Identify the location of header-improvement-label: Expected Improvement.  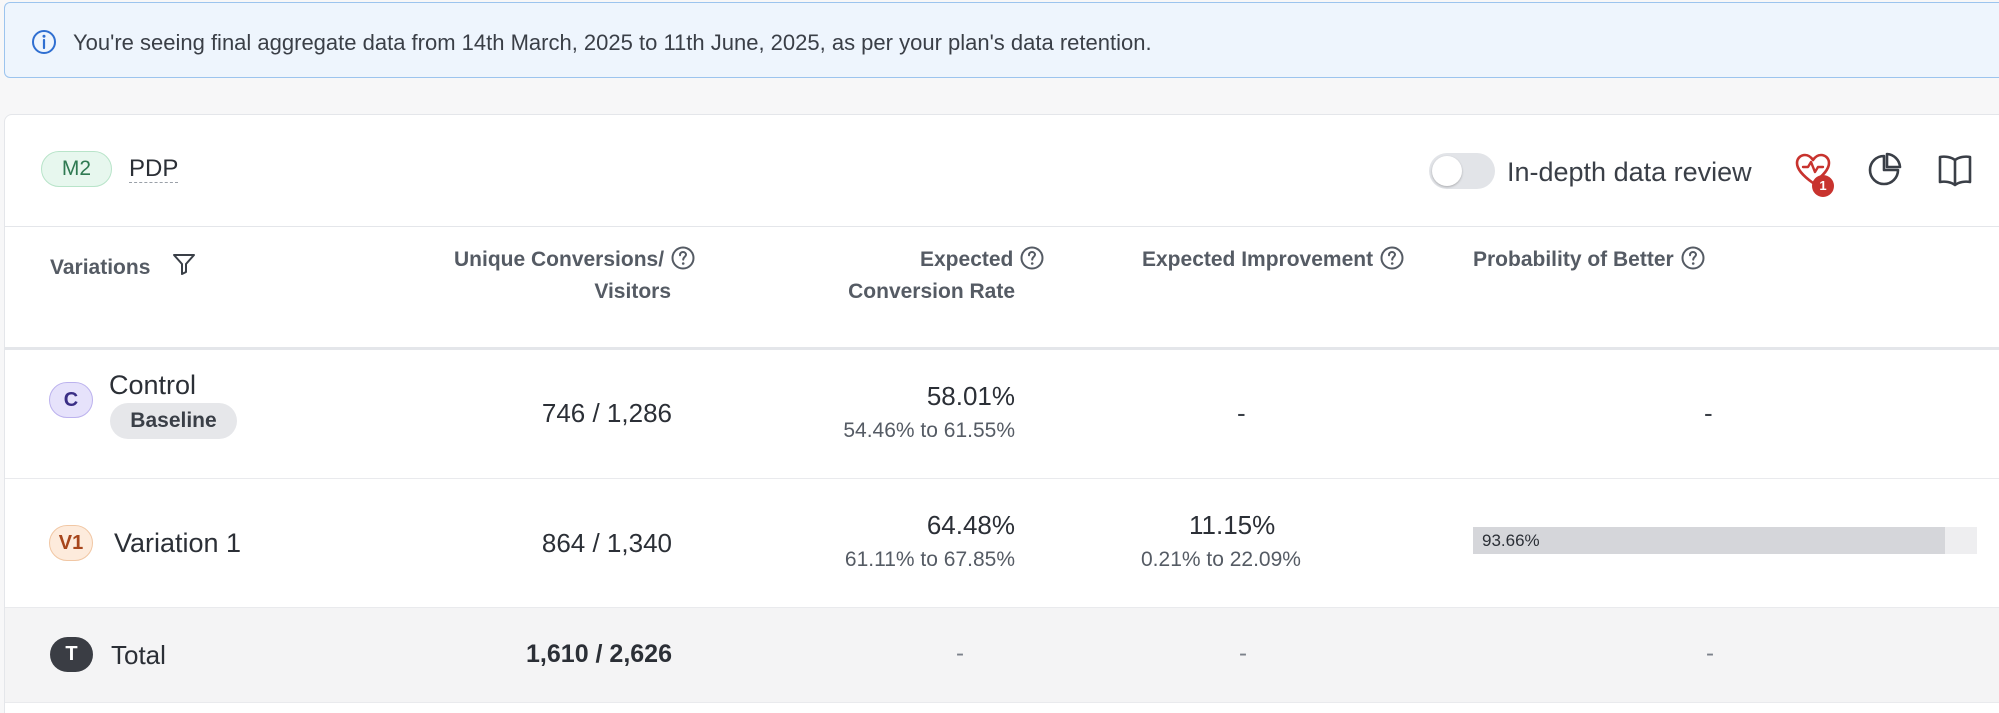
(1258, 259).